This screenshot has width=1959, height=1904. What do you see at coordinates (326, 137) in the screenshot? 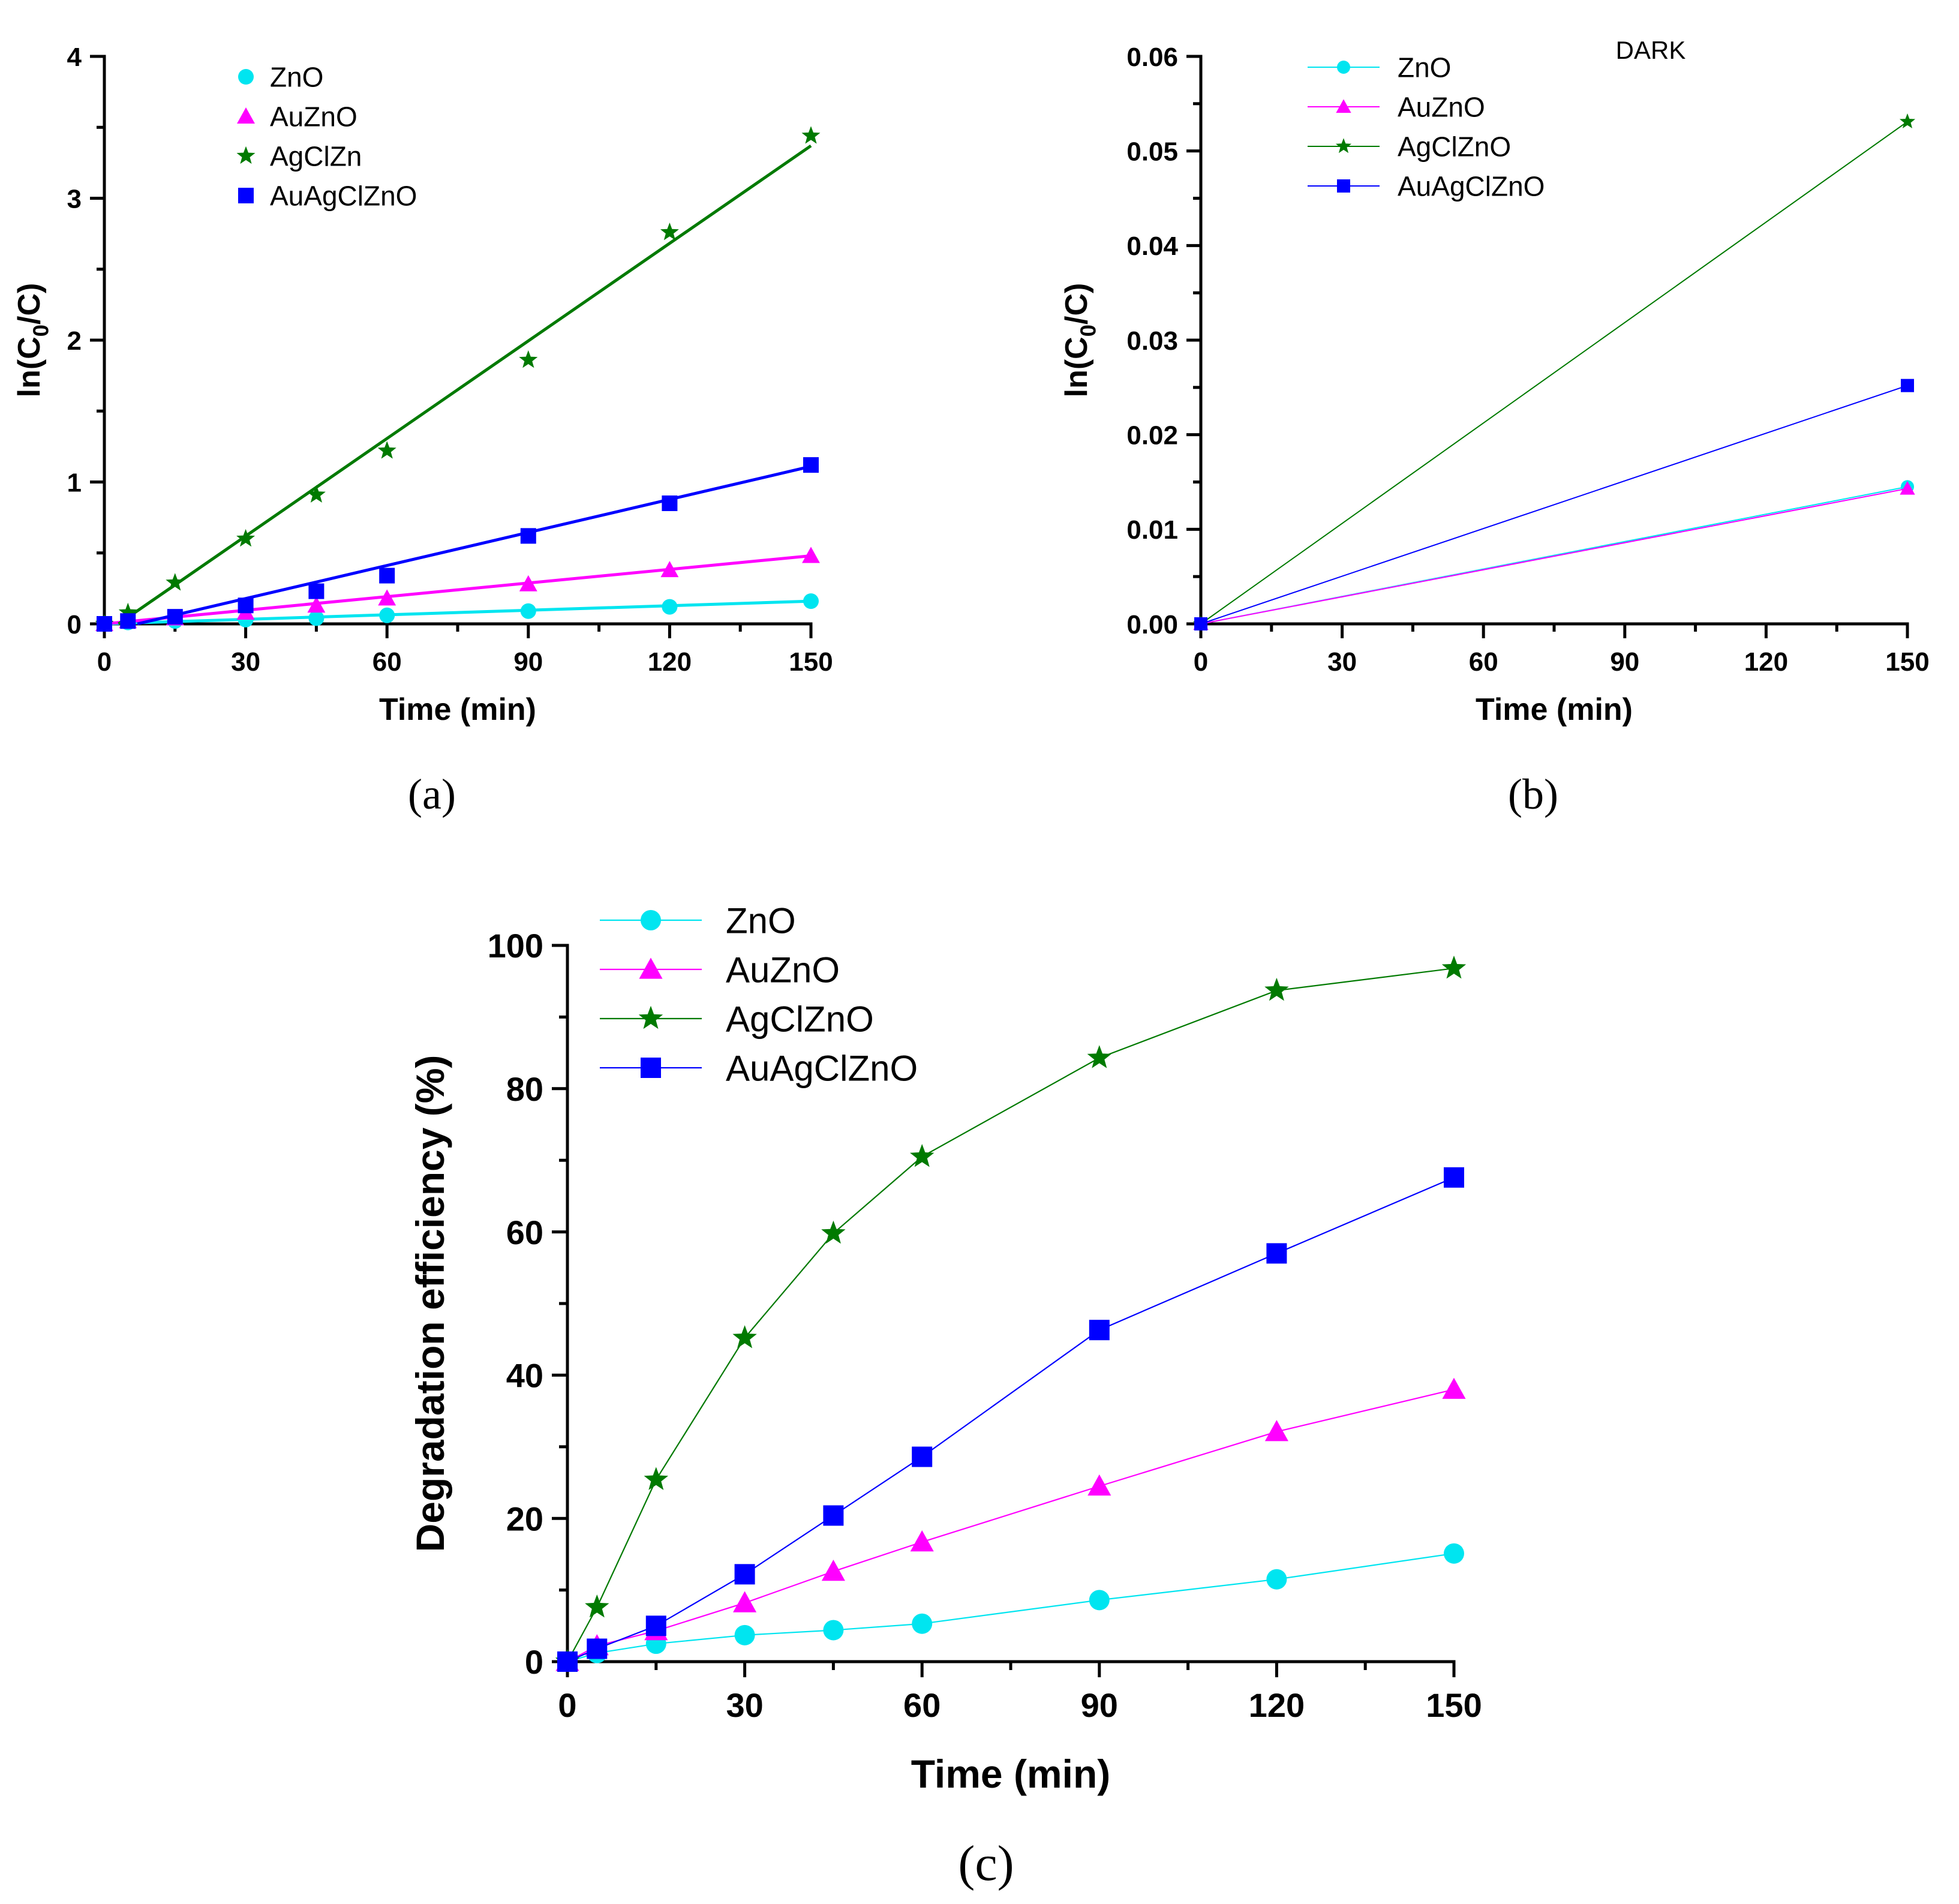
I see `legend: ZnO AuZnO AgClZn AuAgClZnO` at bounding box center [326, 137].